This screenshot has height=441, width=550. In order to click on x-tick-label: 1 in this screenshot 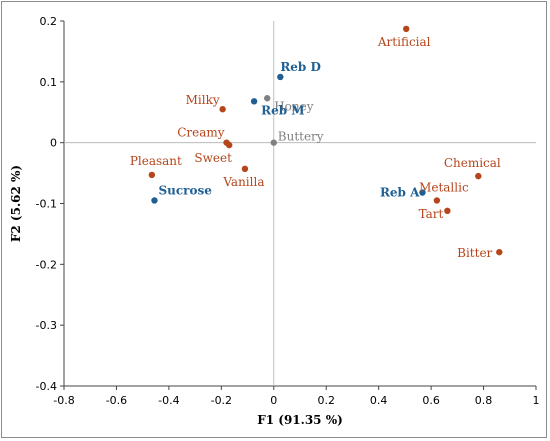, I will do `click(536, 400)`.